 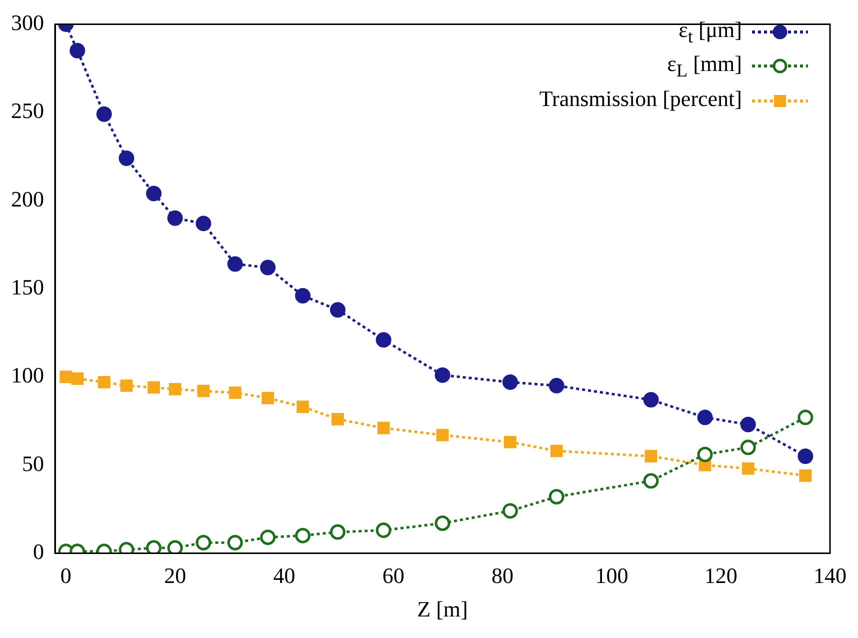 What do you see at coordinates (27, 199) in the screenshot?
I see `y-tick-label: 200` at bounding box center [27, 199].